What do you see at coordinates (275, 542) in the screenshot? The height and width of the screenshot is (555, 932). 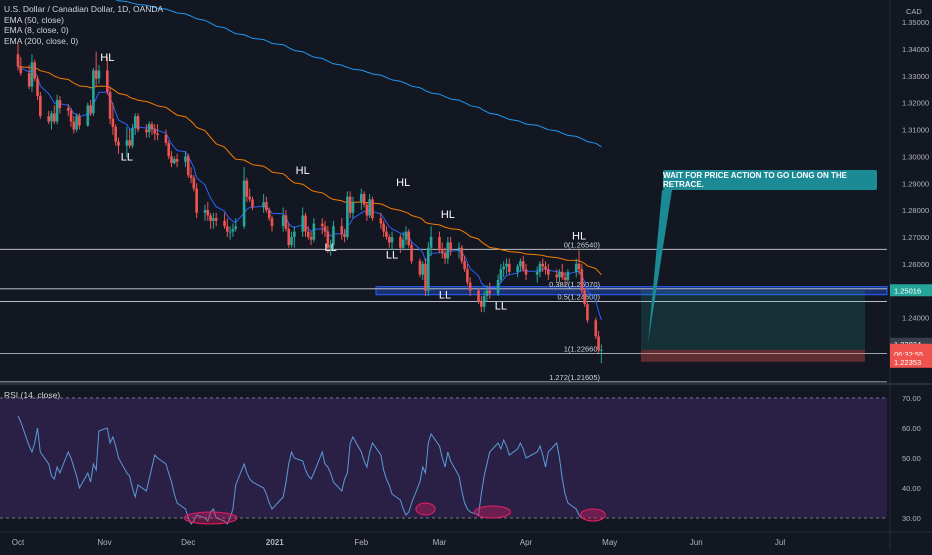 I see `time-axis-label: 2021` at bounding box center [275, 542].